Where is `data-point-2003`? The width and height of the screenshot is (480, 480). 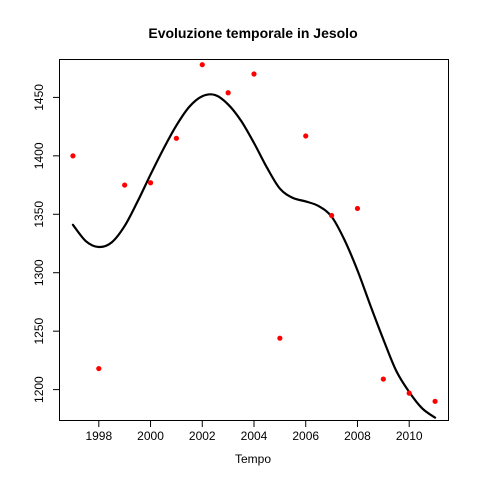 data-point-2003 is located at coordinates (228, 93).